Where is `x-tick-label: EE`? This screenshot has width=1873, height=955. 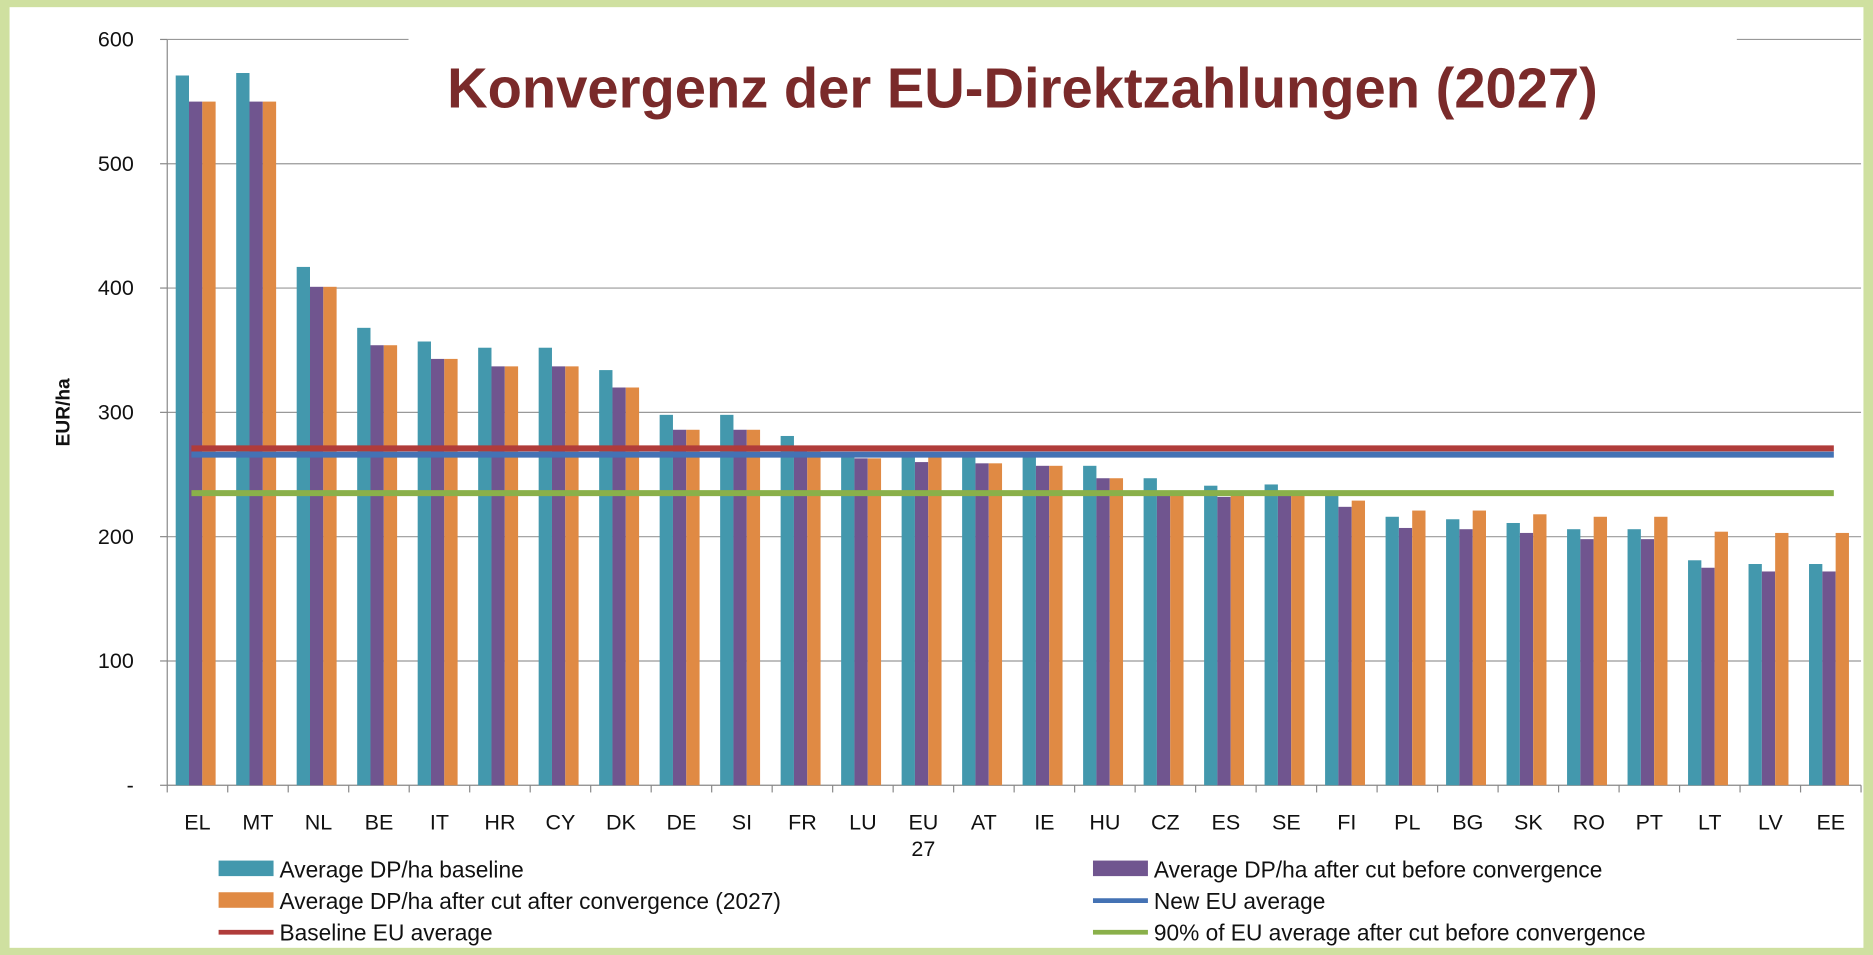 x-tick-label: EE is located at coordinates (1831, 822).